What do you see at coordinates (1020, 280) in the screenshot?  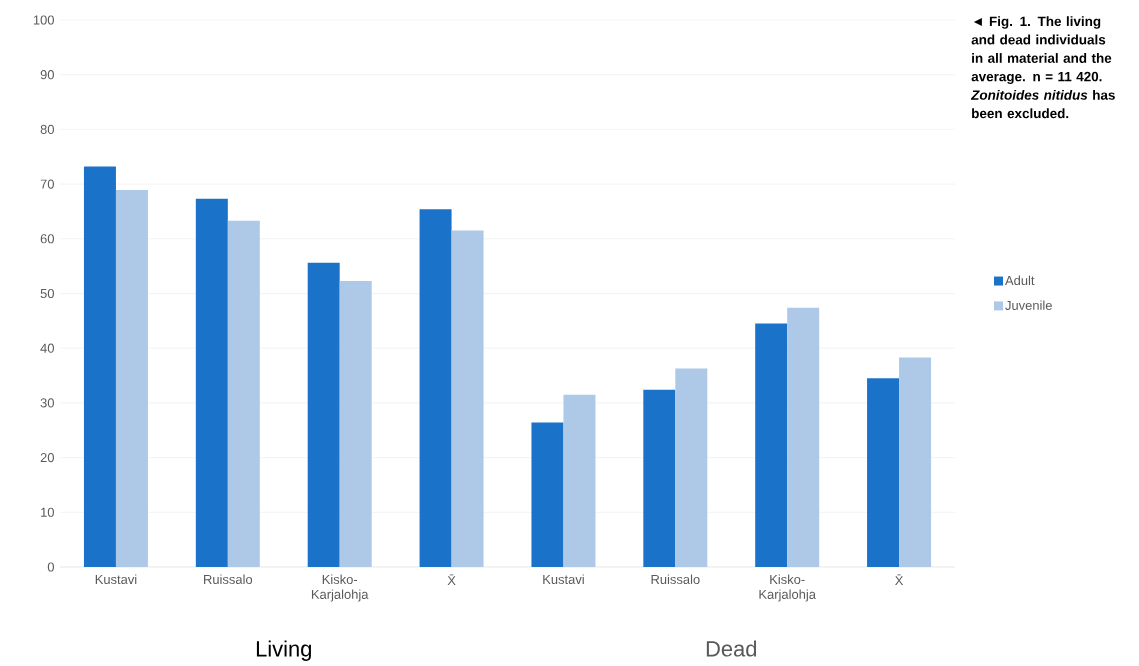 I see `legend-label: Adult` at bounding box center [1020, 280].